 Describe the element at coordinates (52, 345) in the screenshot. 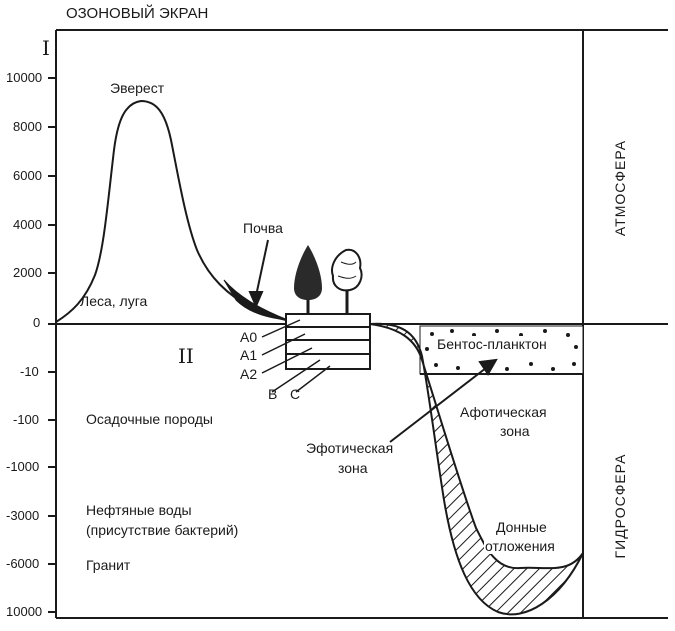

I see `axis-ticks` at that location.